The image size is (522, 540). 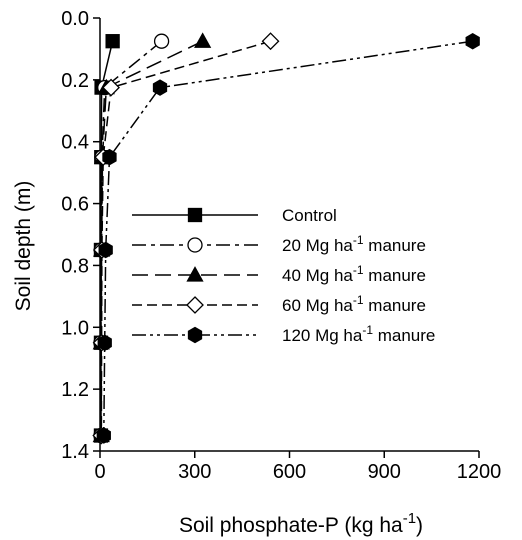 What do you see at coordinates (317, 305) in the screenshot?
I see `legend-label-main: 60 Mg ha` at bounding box center [317, 305].